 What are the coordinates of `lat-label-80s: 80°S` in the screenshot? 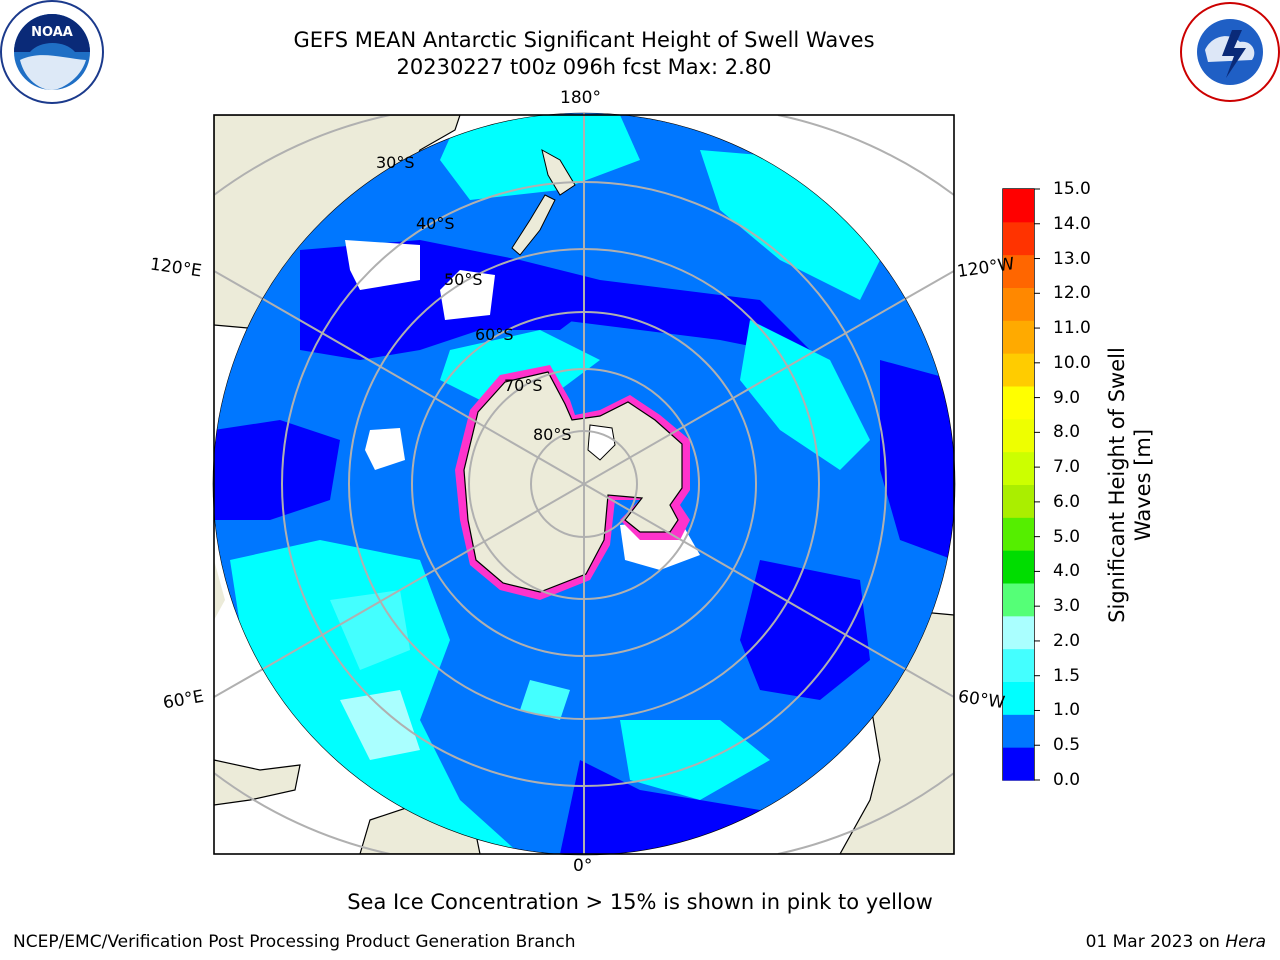 It's located at (552, 434).